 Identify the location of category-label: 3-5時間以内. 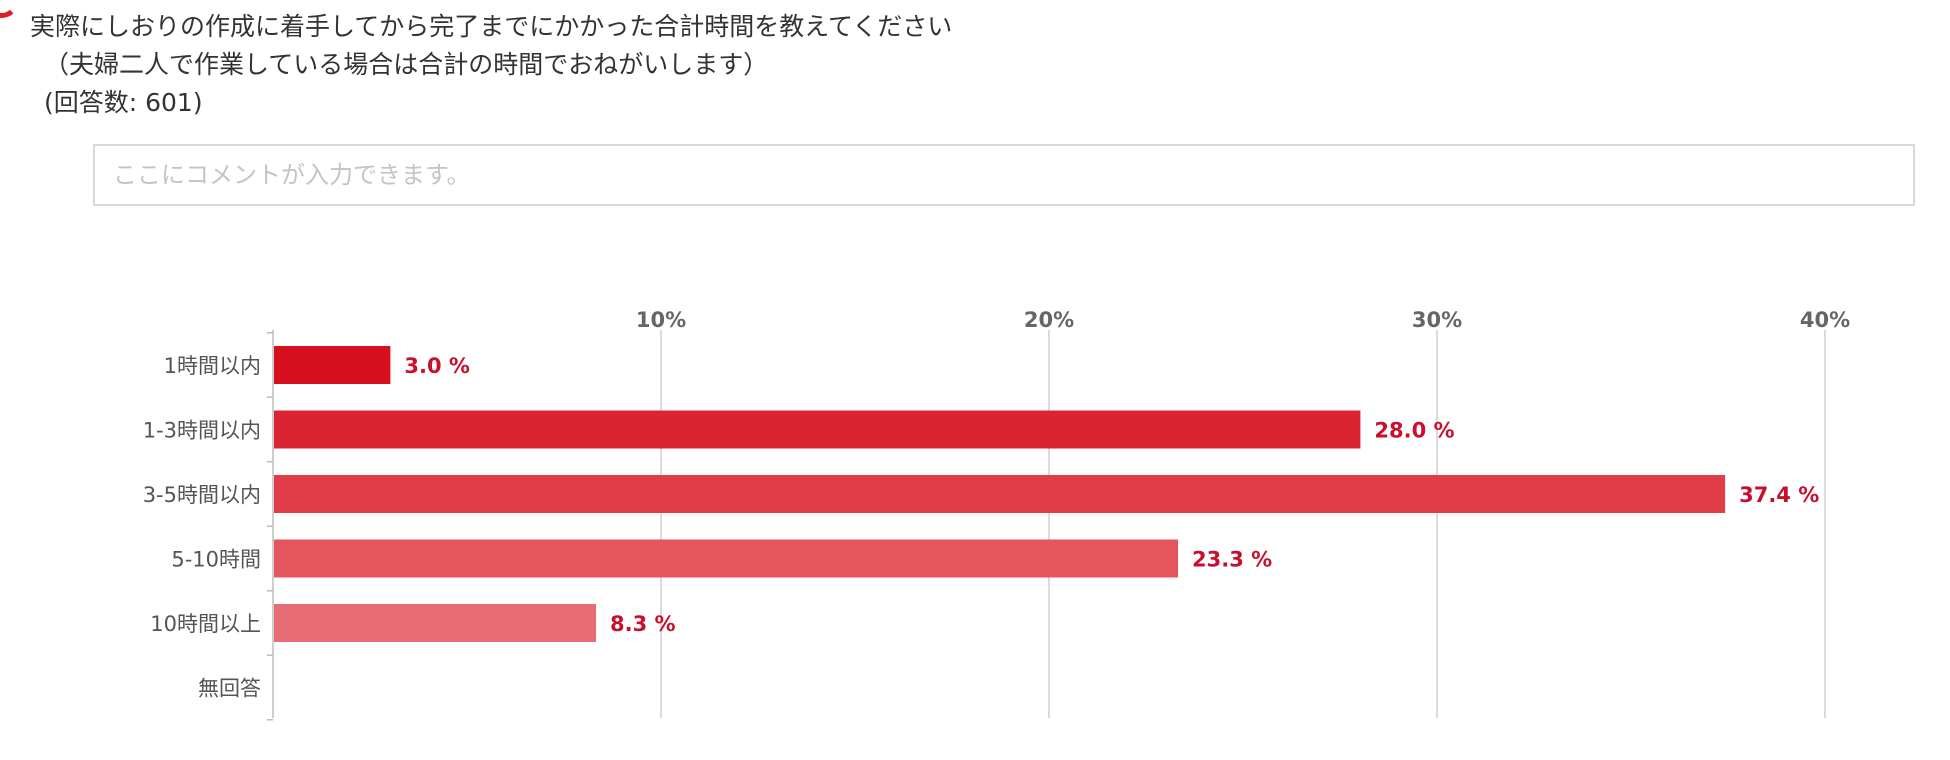
(202, 495).